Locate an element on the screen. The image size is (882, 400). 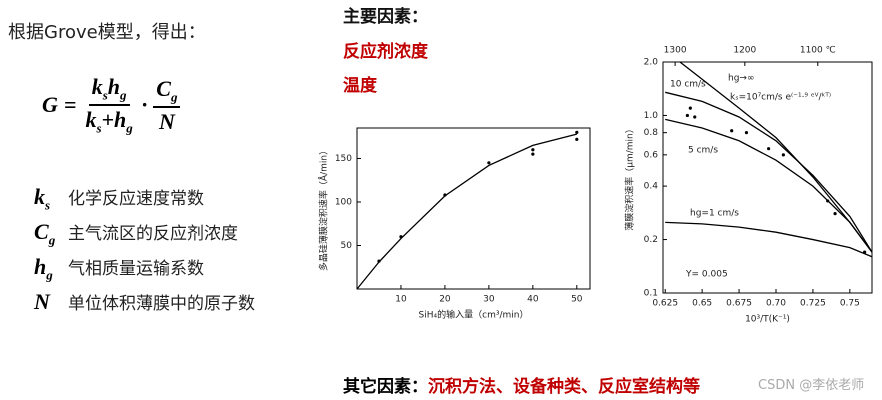
x-tick-label: 0.65 is located at coordinates (702, 304).